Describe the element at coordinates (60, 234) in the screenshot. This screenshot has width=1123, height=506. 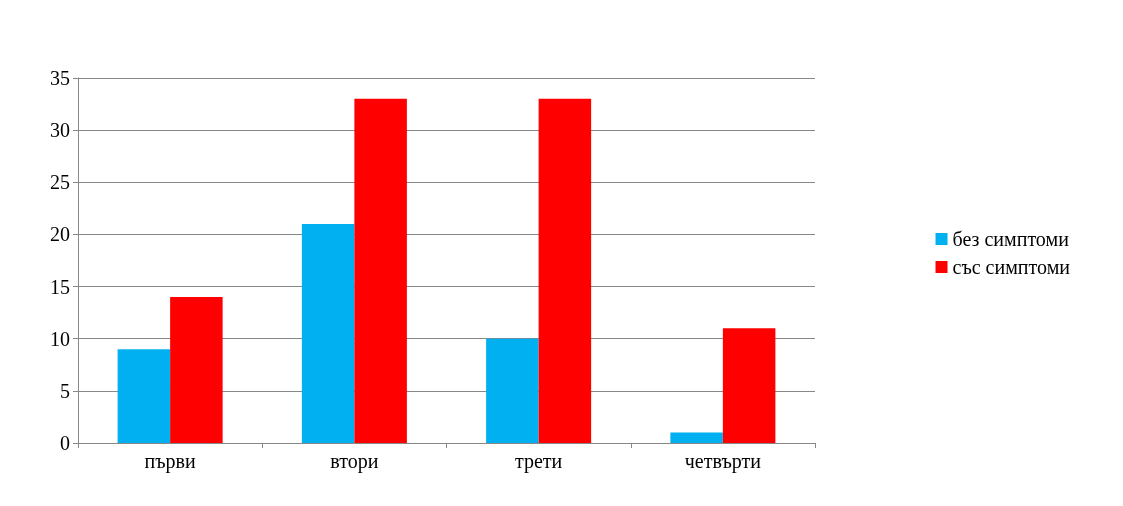
I see `y-tick-label: 20` at that location.